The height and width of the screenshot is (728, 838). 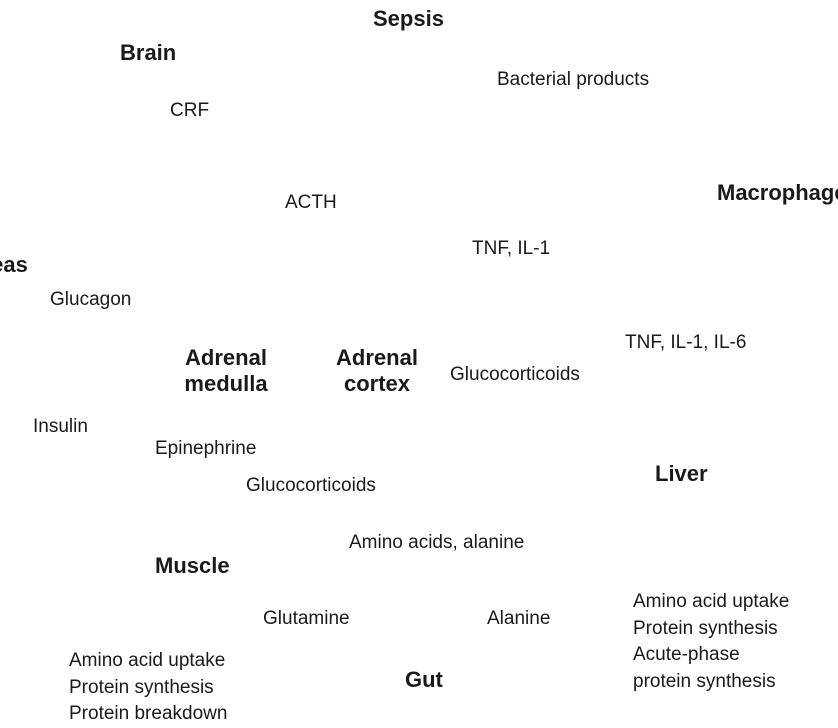 I want to click on signal-tnf-il1: TNF, IL-1, so click(x=511, y=248).